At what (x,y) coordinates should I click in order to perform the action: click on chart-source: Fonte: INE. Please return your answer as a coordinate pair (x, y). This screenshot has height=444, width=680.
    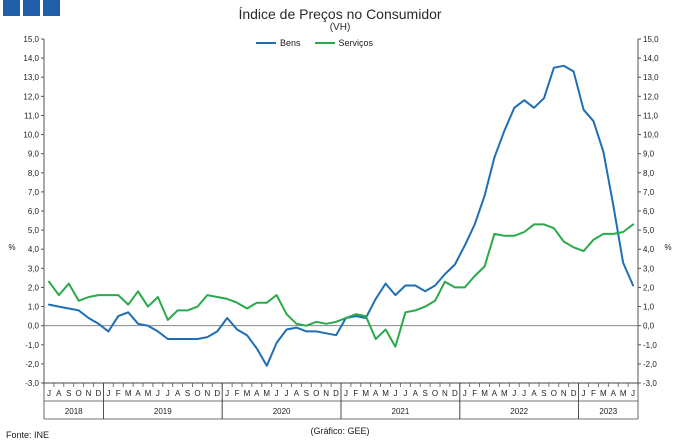
    Looking at the image, I should click on (28, 435).